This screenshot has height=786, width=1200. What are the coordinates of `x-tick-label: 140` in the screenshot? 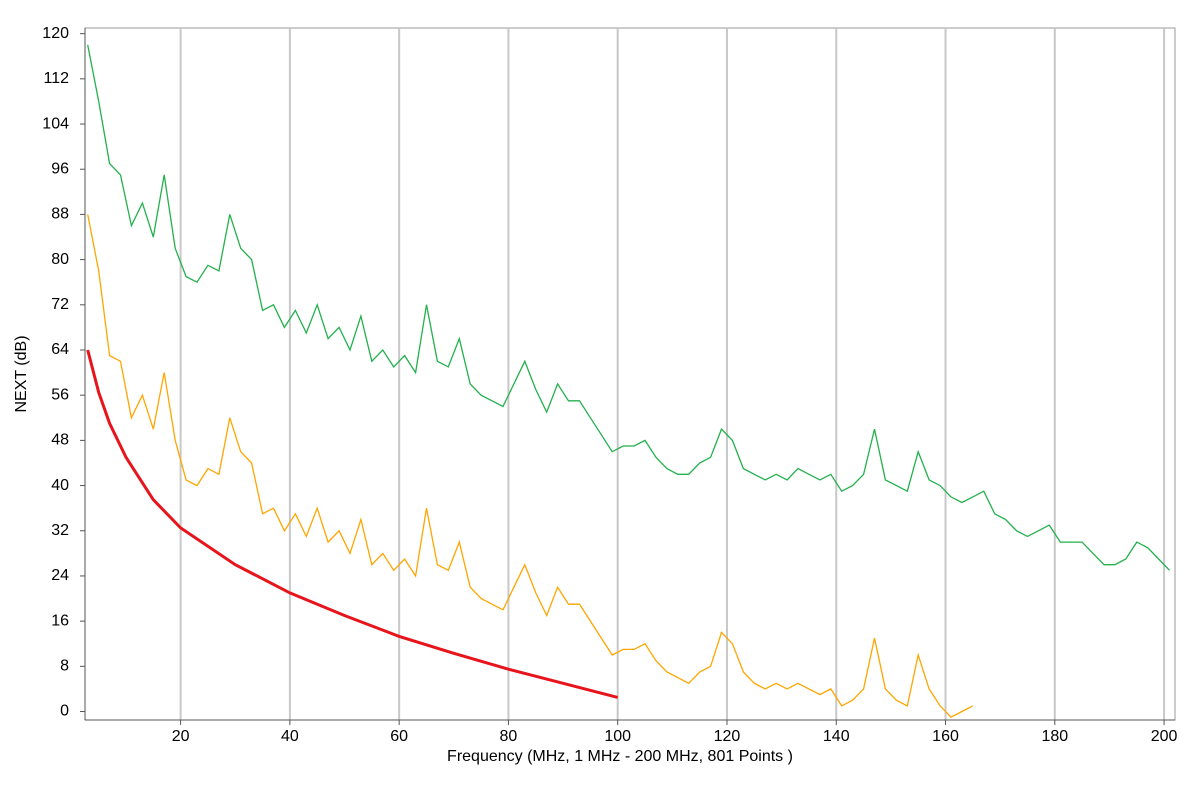 It's located at (836, 736).